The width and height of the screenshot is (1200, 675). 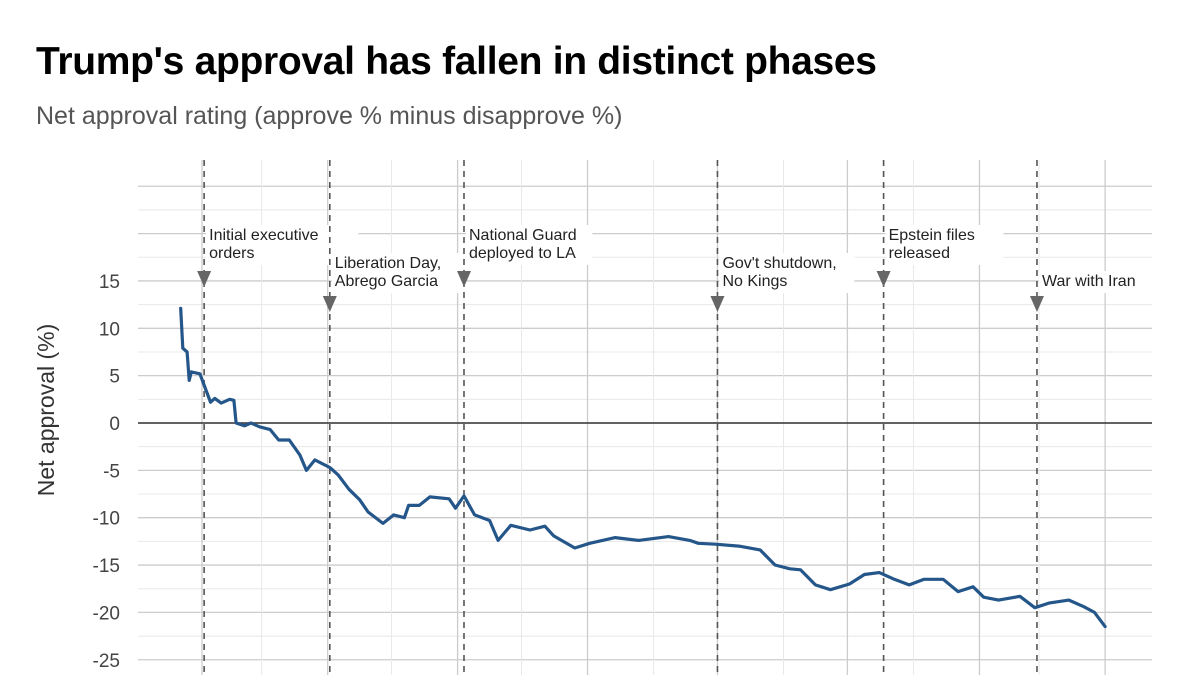 I want to click on event-label: Epstein files, so click(x=932, y=235).